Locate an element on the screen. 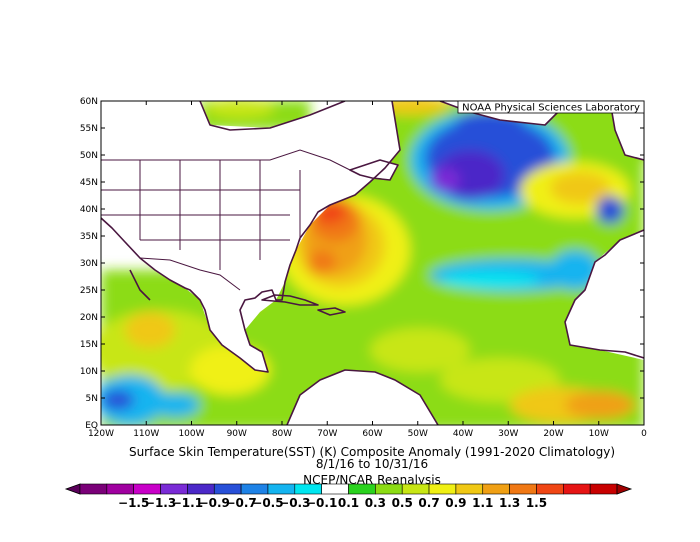 Image resolution: width=700 pixels, height=542 pixels. lat-label: 45N is located at coordinates (89, 183).